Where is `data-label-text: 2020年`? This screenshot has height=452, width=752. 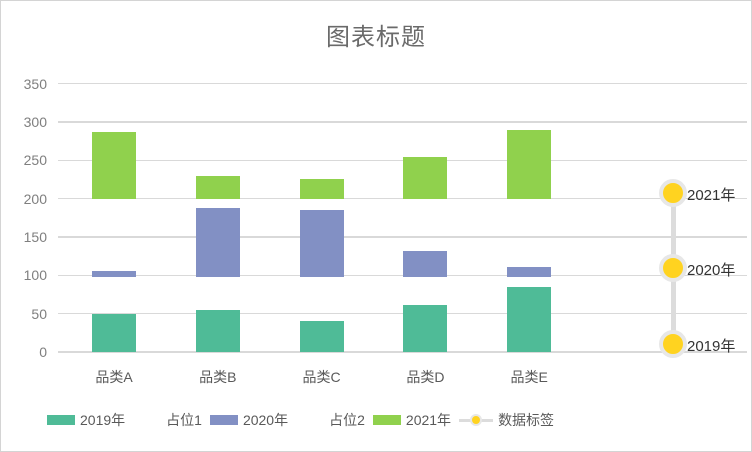 data-label-text: 2020年 is located at coordinates (711, 270).